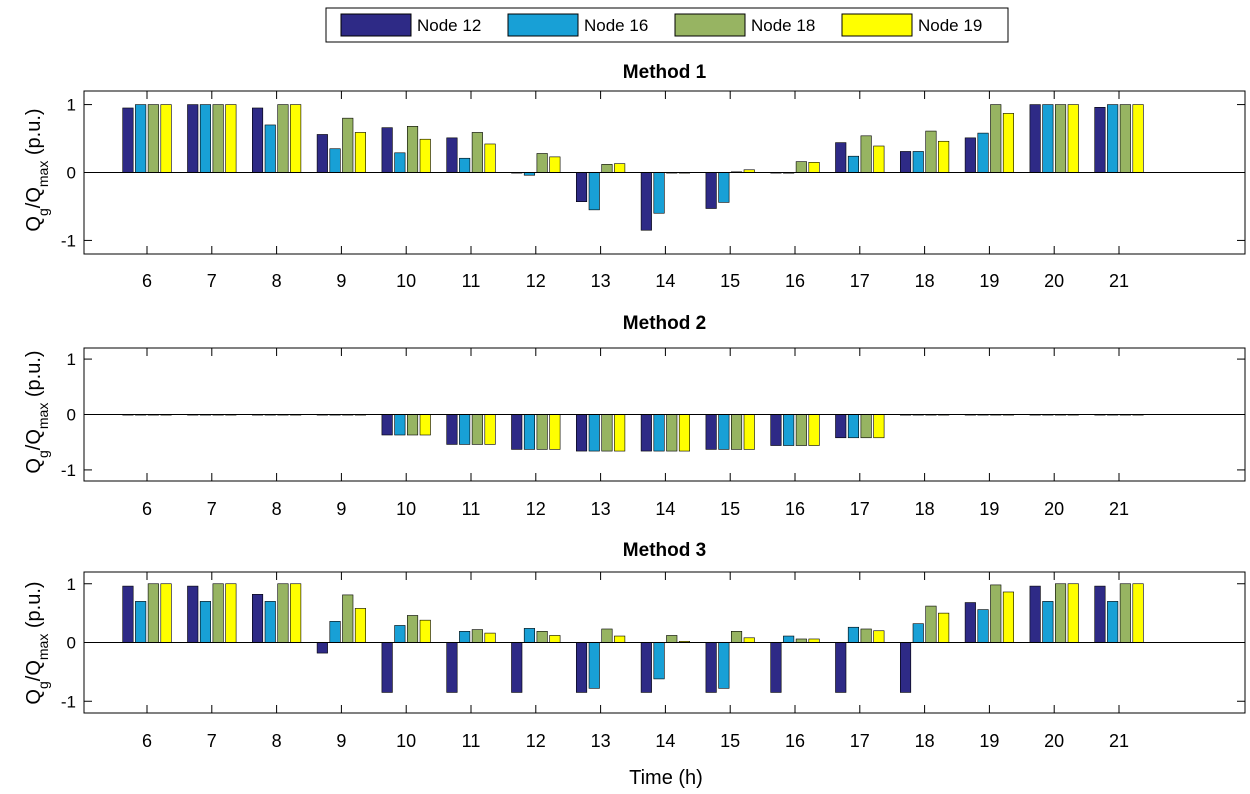  Describe the element at coordinates (925, 741) in the screenshot. I see `x-tick-label: 18` at that location.